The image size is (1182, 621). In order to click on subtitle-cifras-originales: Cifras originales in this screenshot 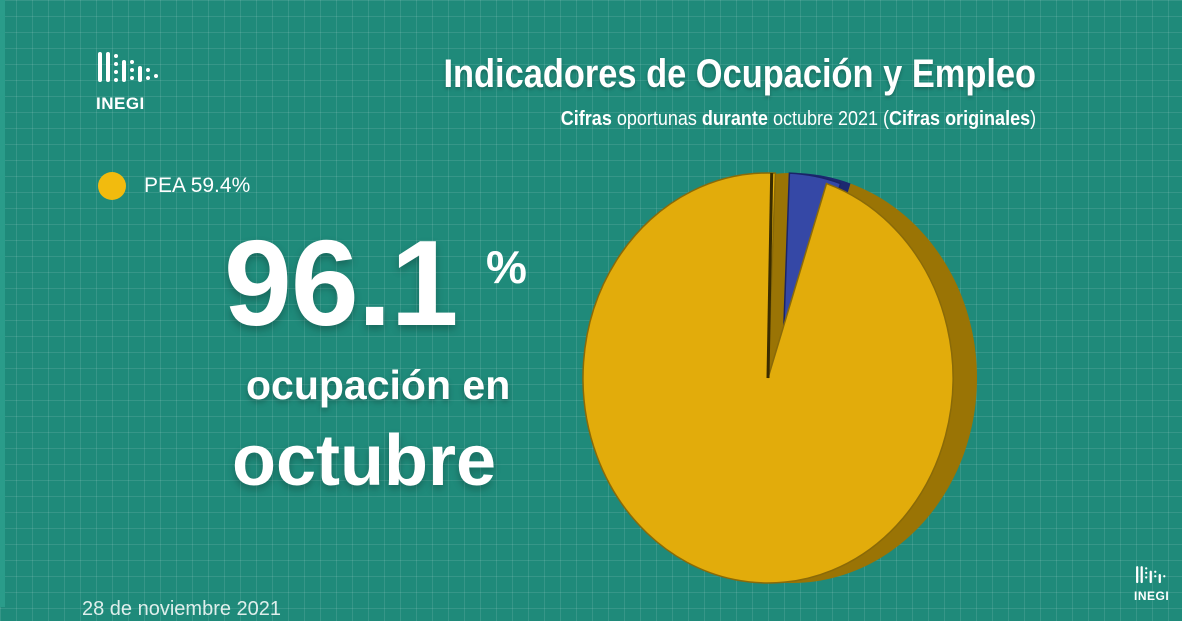, I will do `click(959, 119)`.